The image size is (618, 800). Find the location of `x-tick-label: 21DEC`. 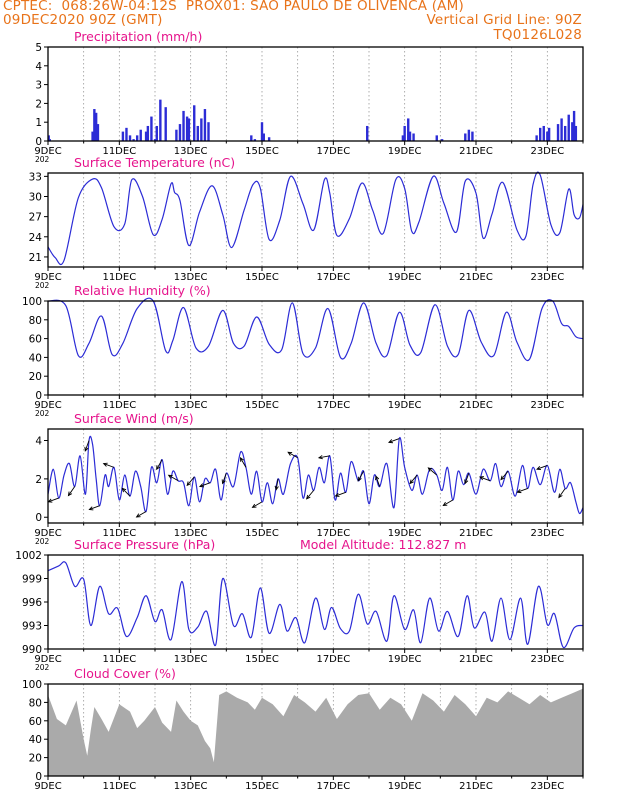

x-tick-label: 21DEC is located at coordinates (476, 277).